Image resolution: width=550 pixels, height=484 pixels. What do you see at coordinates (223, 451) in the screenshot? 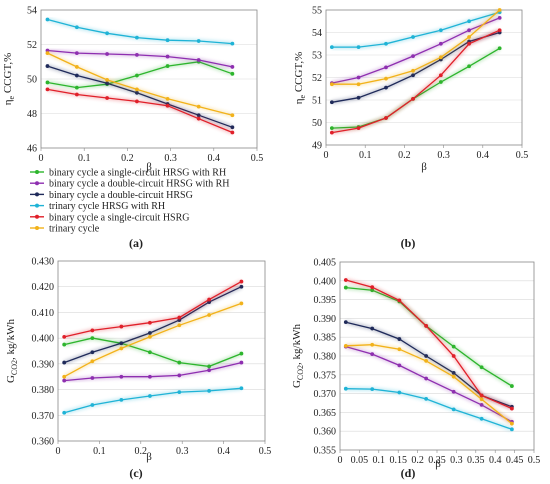
I see `x-tick-label: 0.4` at bounding box center [223, 451].